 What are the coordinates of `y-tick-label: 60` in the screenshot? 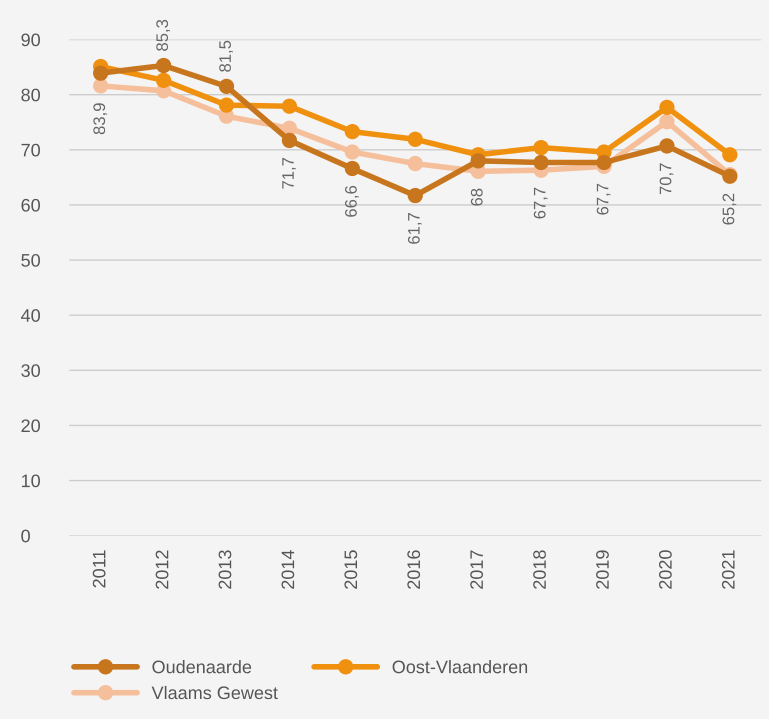 It's located at (31, 205).